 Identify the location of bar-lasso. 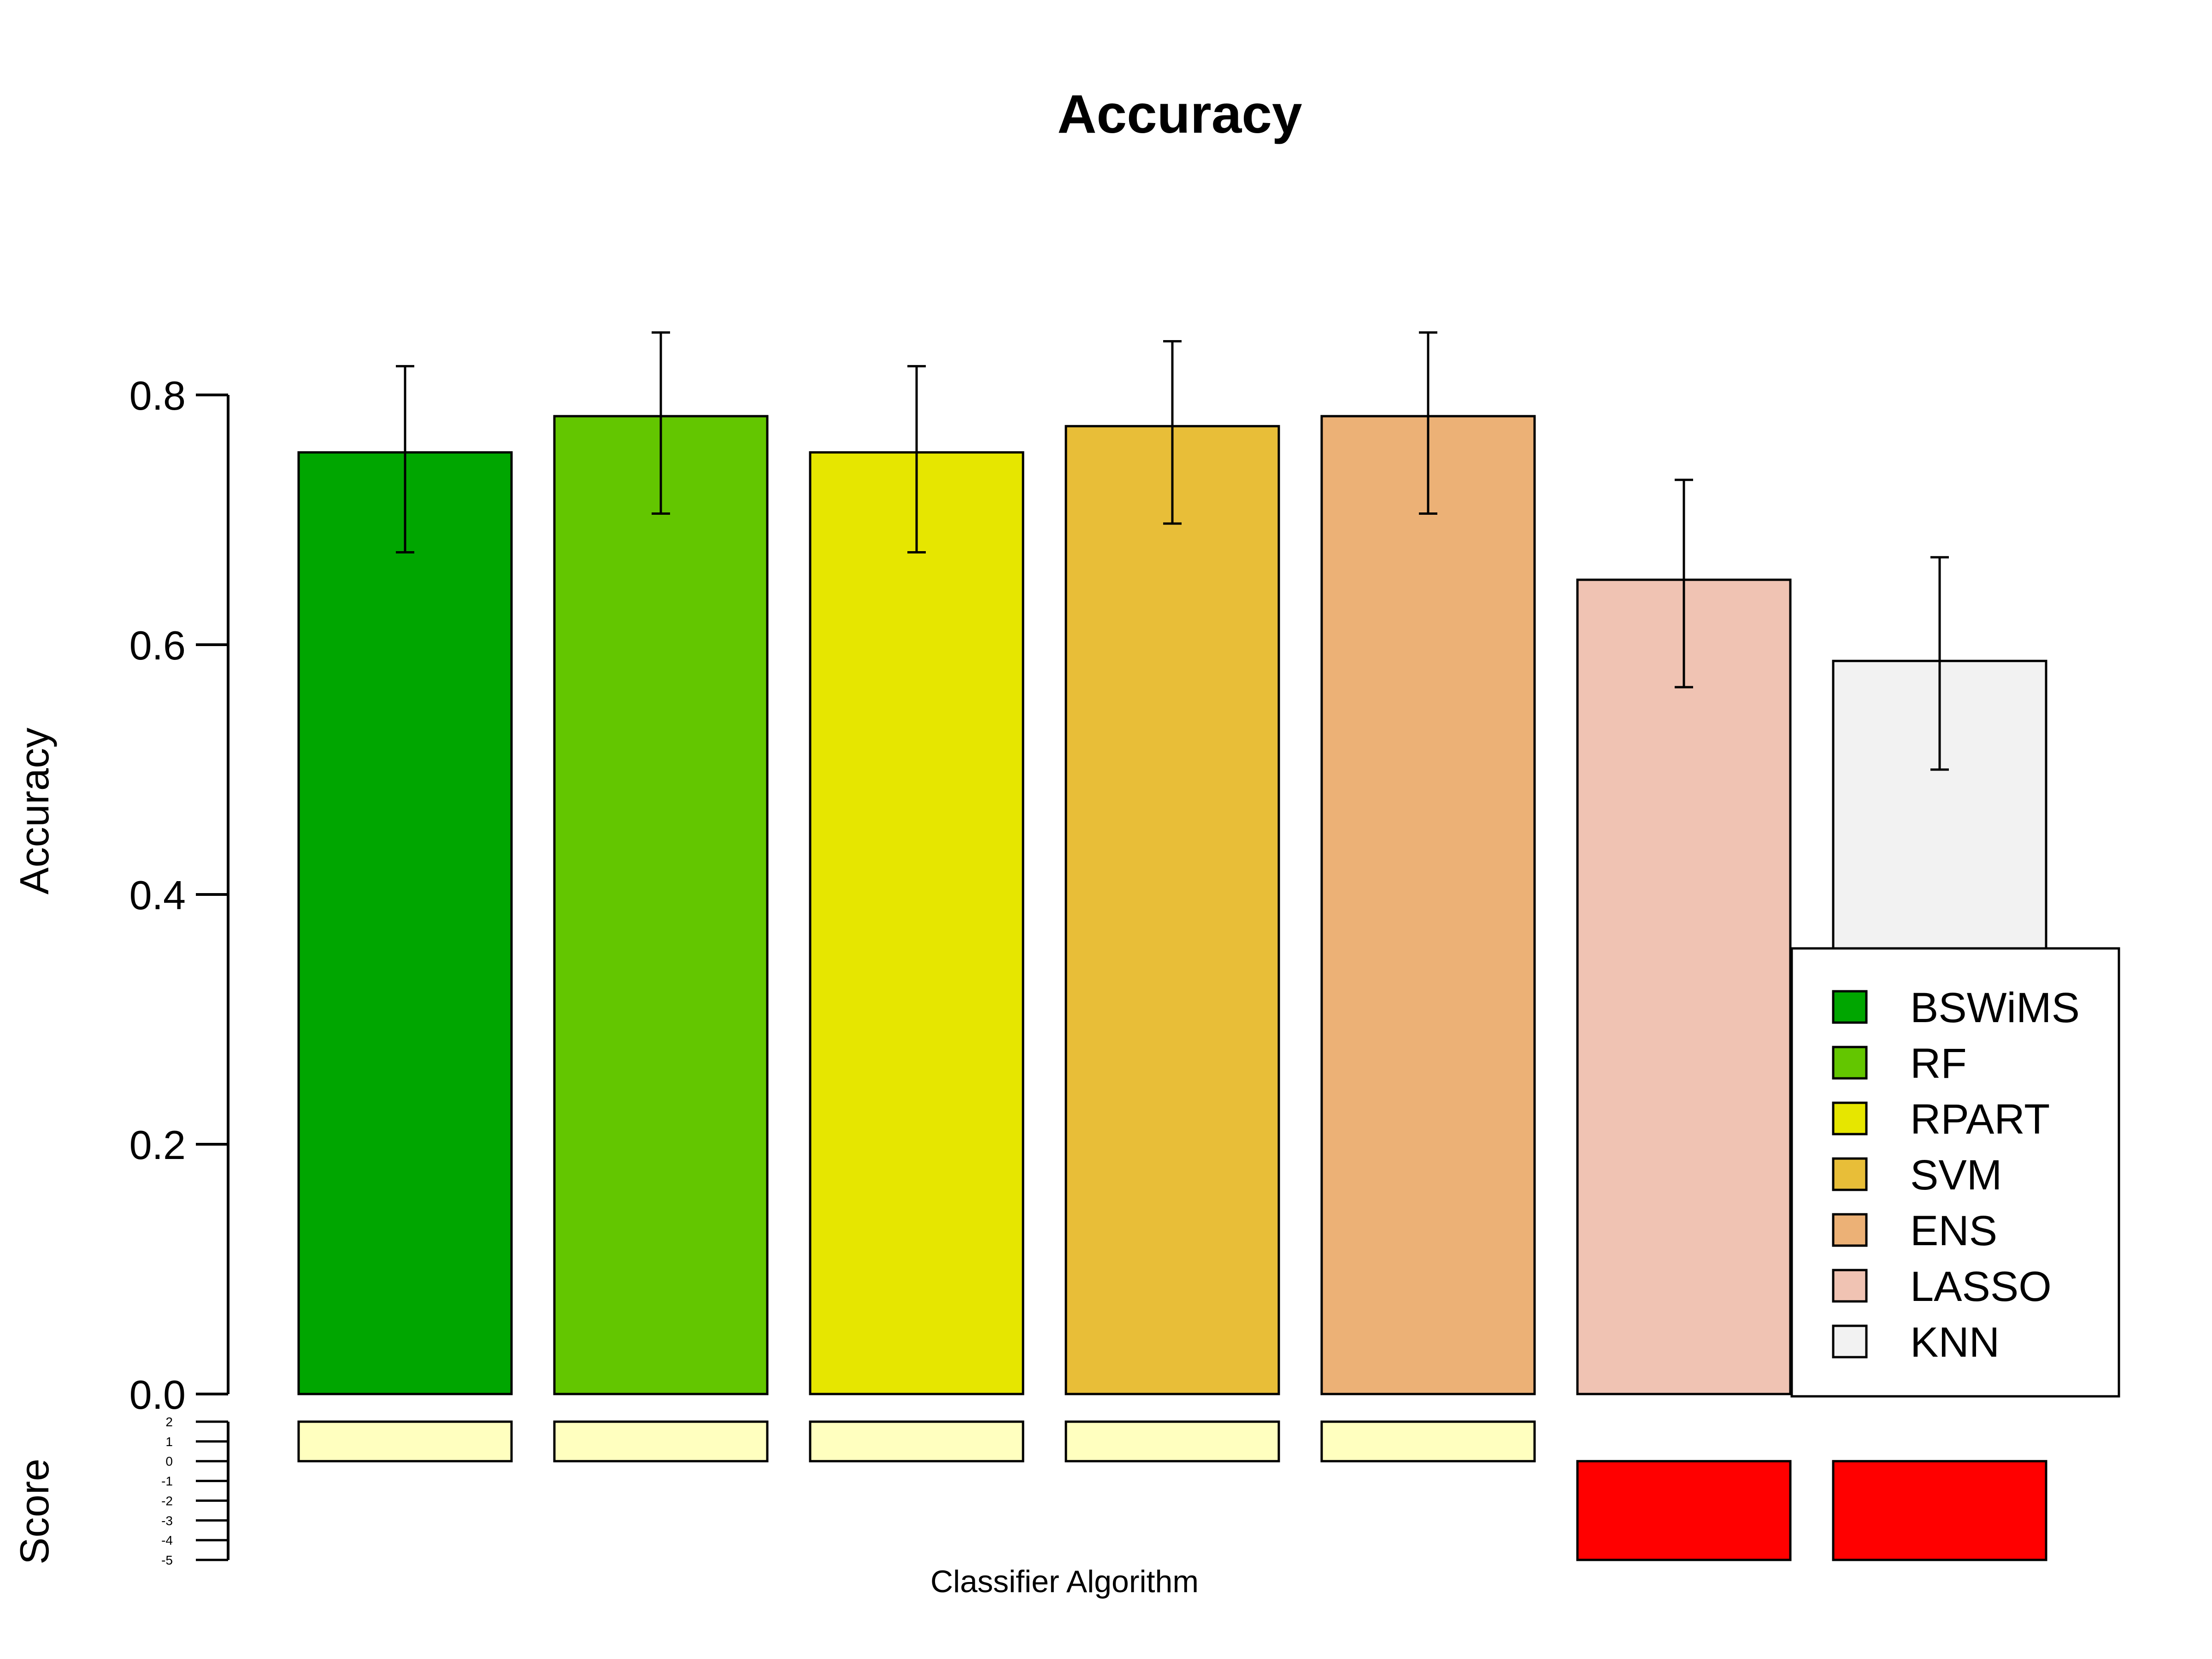
(1684, 986).